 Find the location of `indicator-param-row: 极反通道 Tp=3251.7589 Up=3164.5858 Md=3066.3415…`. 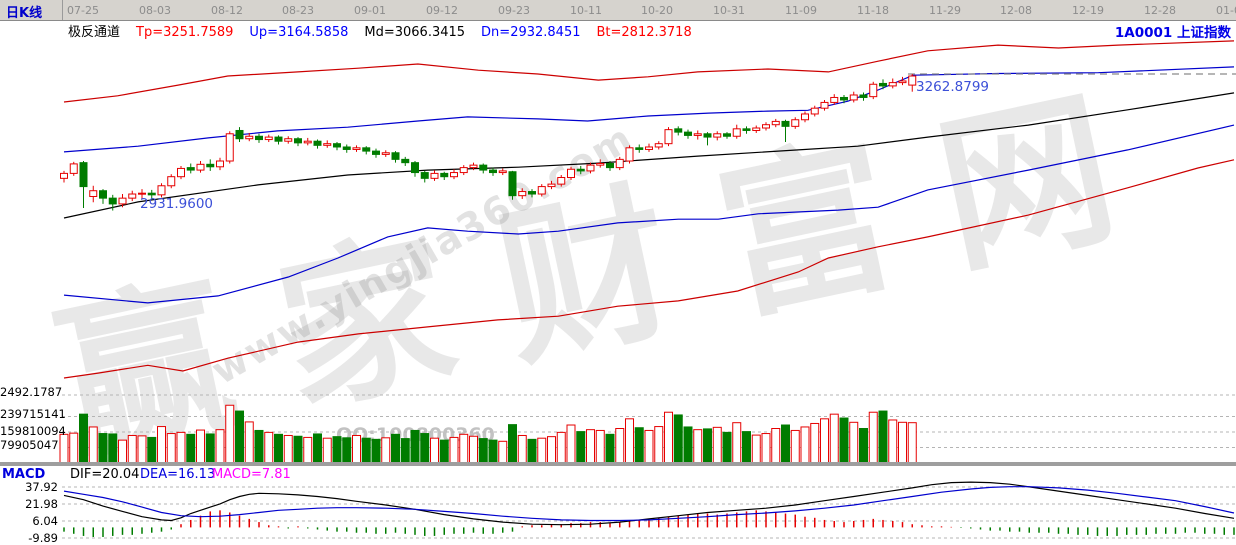

indicator-param-row: 极反通道 Tp=3251.7589 Up=3164.5858 Md=3066.3415… is located at coordinates (388, 30).